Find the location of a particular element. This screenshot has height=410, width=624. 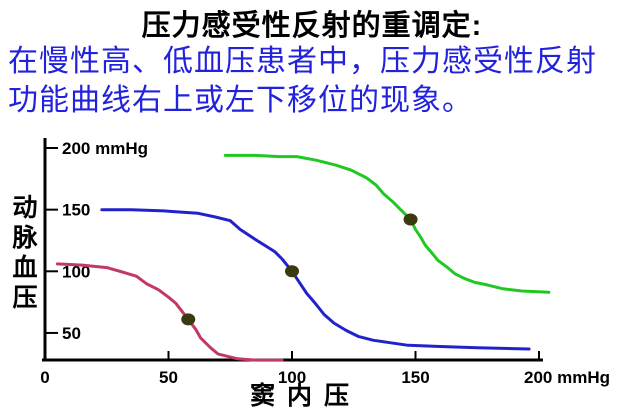

y-tick-label: 100 is located at coordinates (76, 271).